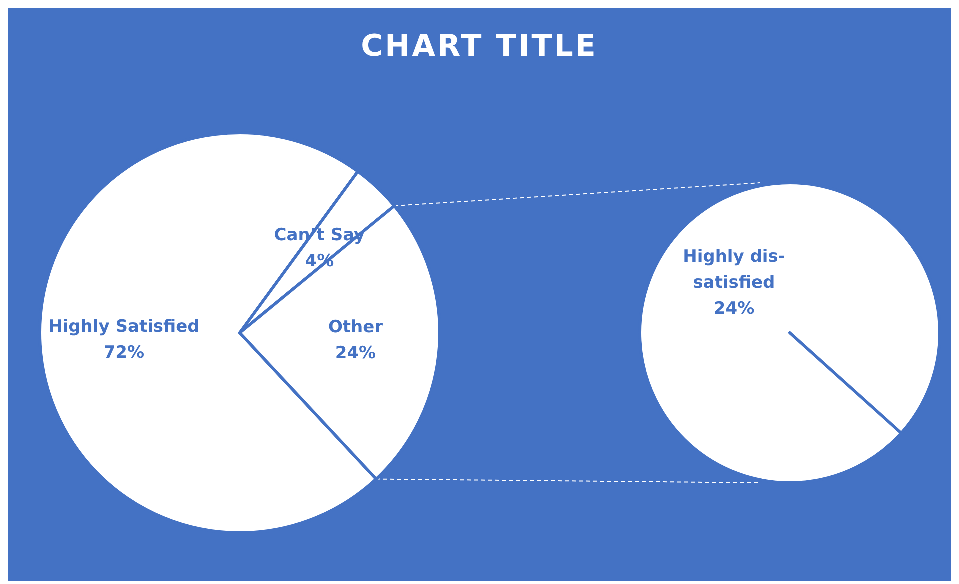 The height and width of the screenshot is (584, 959). I want to click on data-label: 72%, so click(124, 352).